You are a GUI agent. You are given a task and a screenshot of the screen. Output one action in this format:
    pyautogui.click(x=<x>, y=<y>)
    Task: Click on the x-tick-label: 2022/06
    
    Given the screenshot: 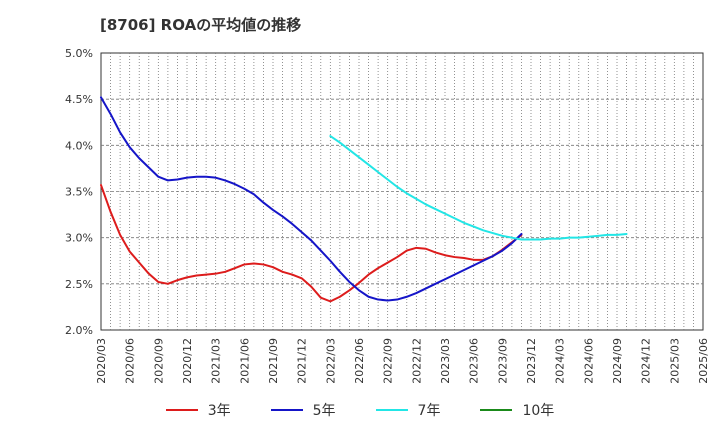 What is the action you would take?
    pyautogui.click(x=359, y=361)
    